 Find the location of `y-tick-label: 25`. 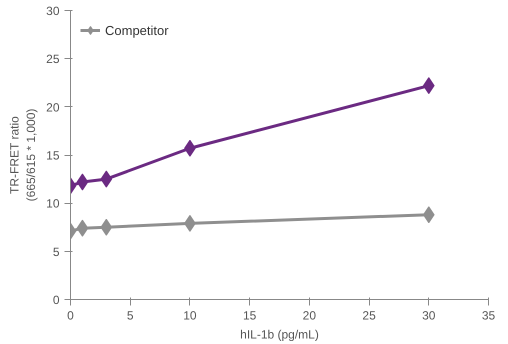

y-tick-label: 25 is located at coordinates (53, 59).